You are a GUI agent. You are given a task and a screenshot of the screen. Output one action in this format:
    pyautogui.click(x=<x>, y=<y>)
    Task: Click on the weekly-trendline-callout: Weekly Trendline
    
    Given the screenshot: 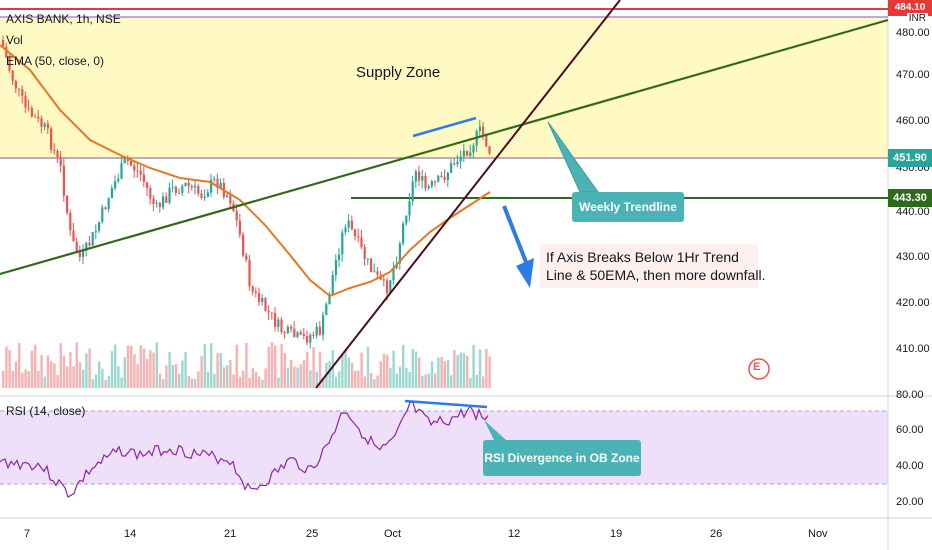 What is the action you would take?
    pyautogui.click(x=628, y=207)
    